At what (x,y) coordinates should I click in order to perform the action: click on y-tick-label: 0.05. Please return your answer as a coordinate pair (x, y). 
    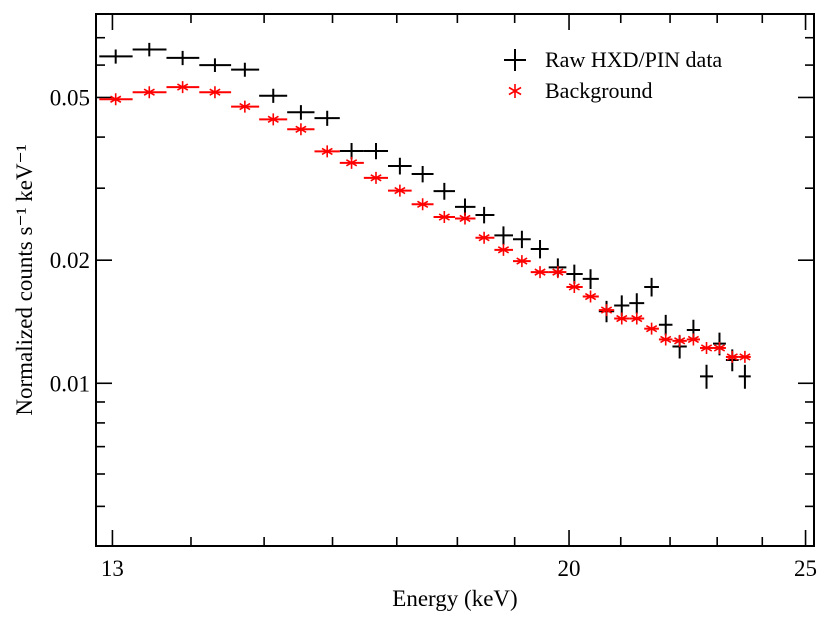
    Looking at the image, I should click on (70, 97).